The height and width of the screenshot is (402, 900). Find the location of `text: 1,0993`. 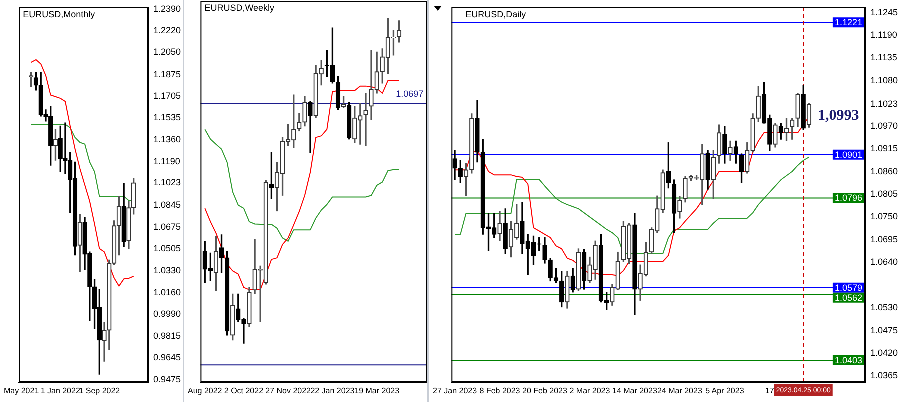

text: 1,0993 is located at coordinates (839, 116).